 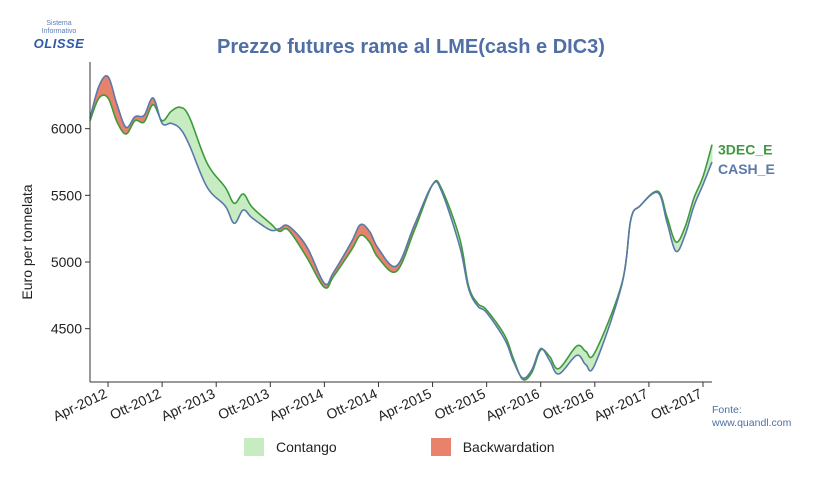 I want to click on logo-brand: OLISSE, so click(x=59, y=43).